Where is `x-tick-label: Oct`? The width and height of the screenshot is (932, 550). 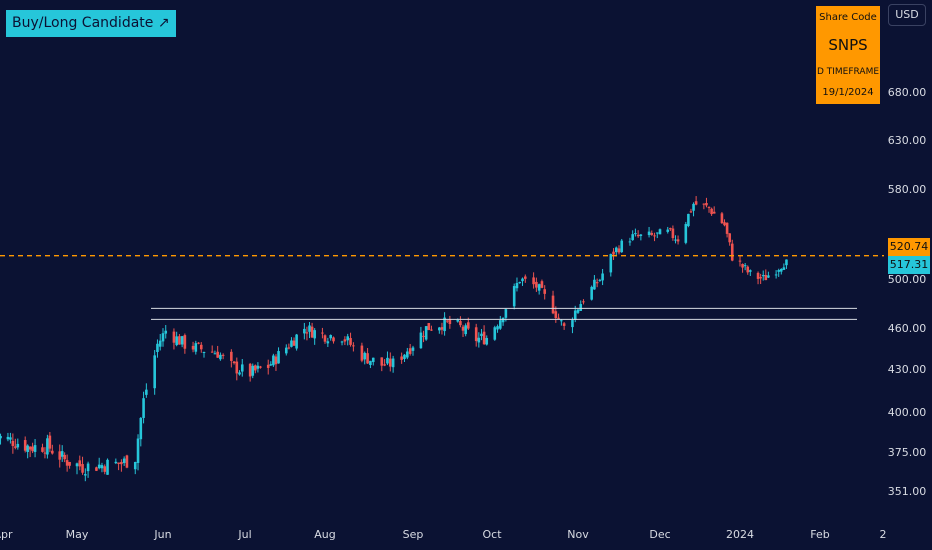 x-tick-label: Oct is located at coordinates (492, 534).